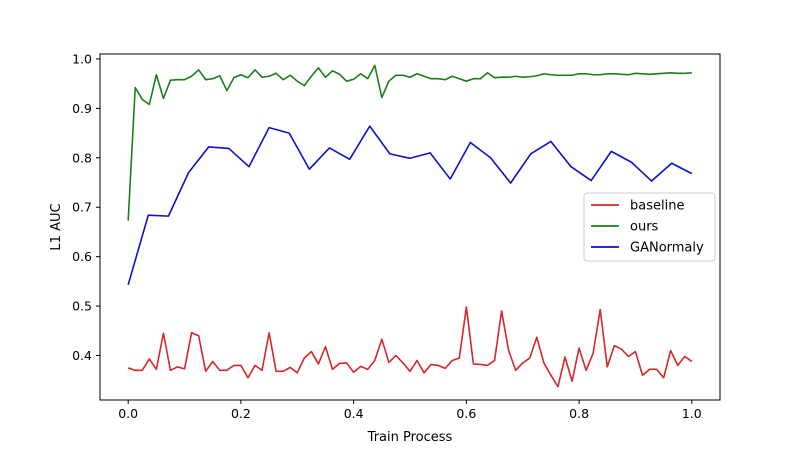  I want to click on y-tick-label: 0.7, so click(82, 207).